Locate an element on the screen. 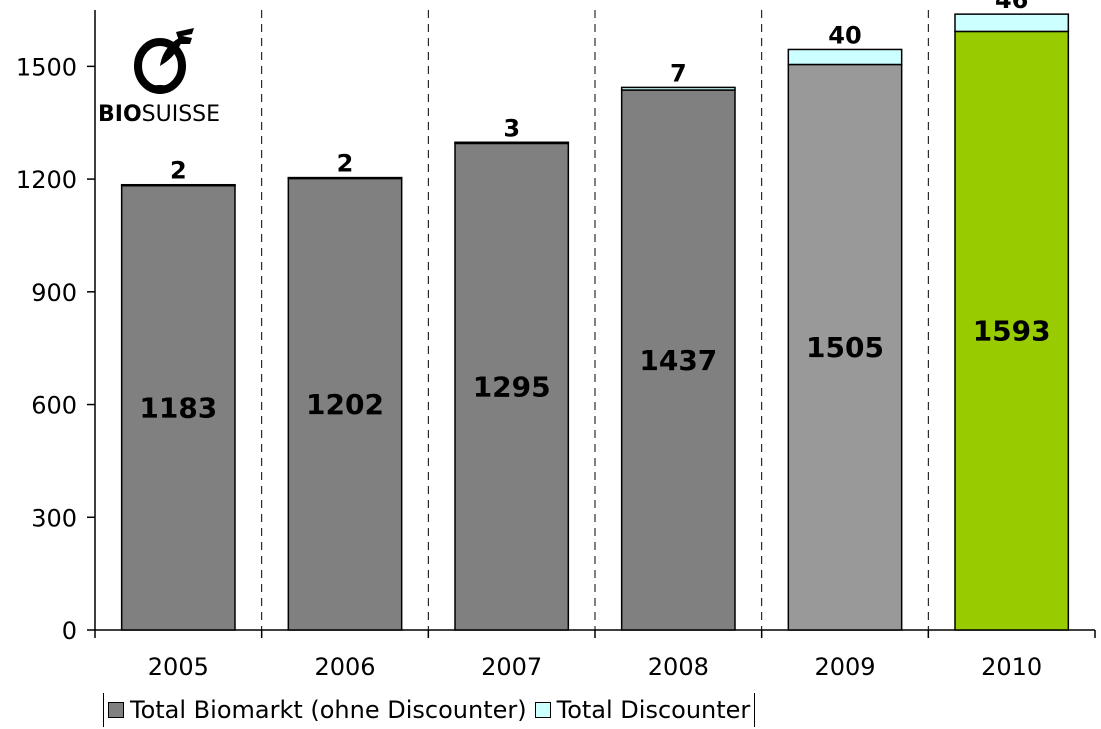 Image resolution: width=1101 pixels, height=729 pixels. bar-biomarkt-2008 is located at coordinates (678, 360).